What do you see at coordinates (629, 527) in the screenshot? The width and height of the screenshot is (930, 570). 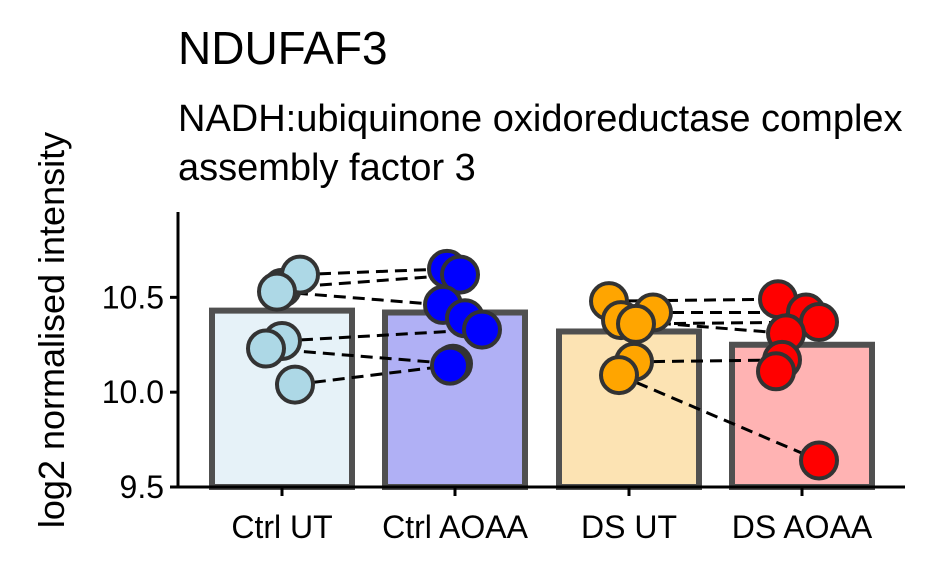 I see `x-tick-label: DS UT` at bounding box center [629, 527].